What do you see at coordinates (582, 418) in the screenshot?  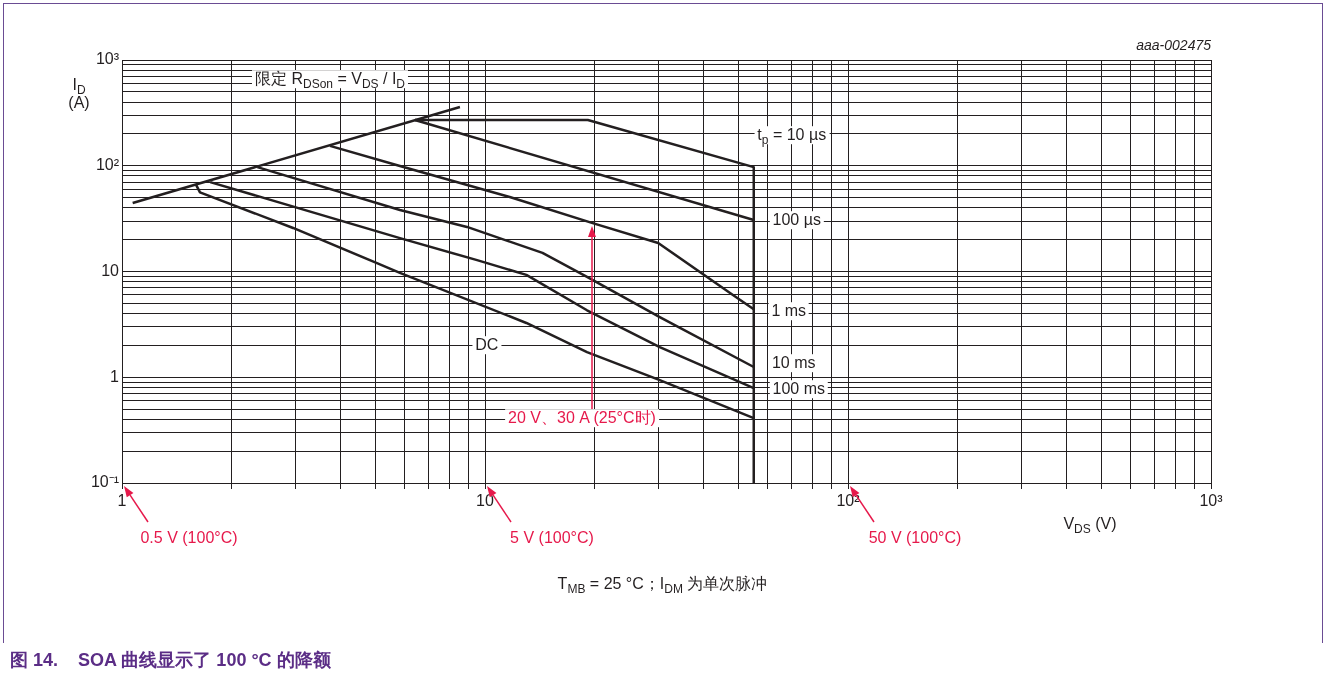 I see `annotation: 20 V、30 A (25°C时)` at bounding box center [582, 418].